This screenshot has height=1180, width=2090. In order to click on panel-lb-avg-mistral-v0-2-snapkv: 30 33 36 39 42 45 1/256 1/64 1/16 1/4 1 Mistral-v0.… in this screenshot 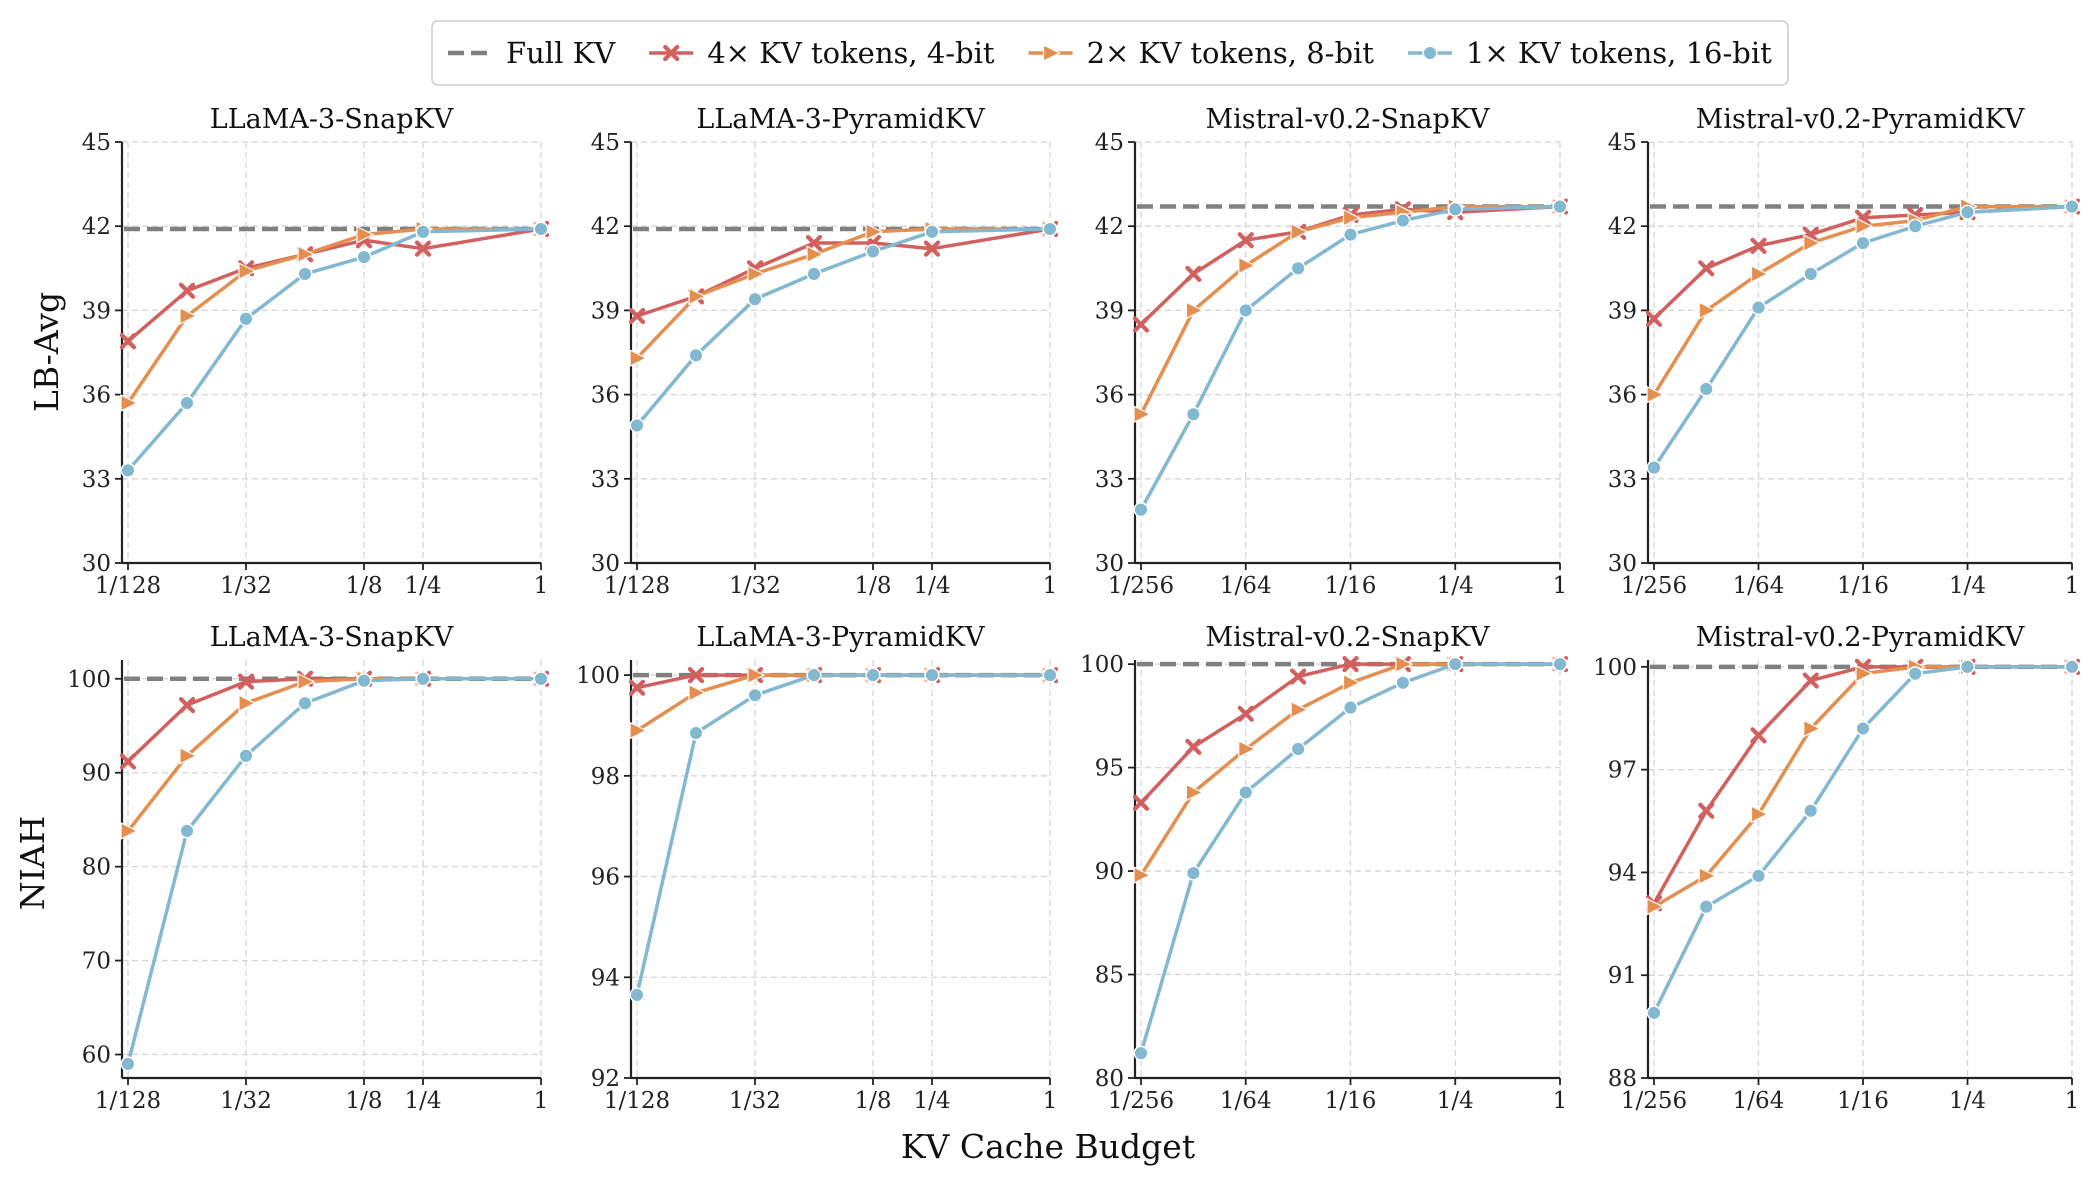, I will do `click(1333, 351)`.